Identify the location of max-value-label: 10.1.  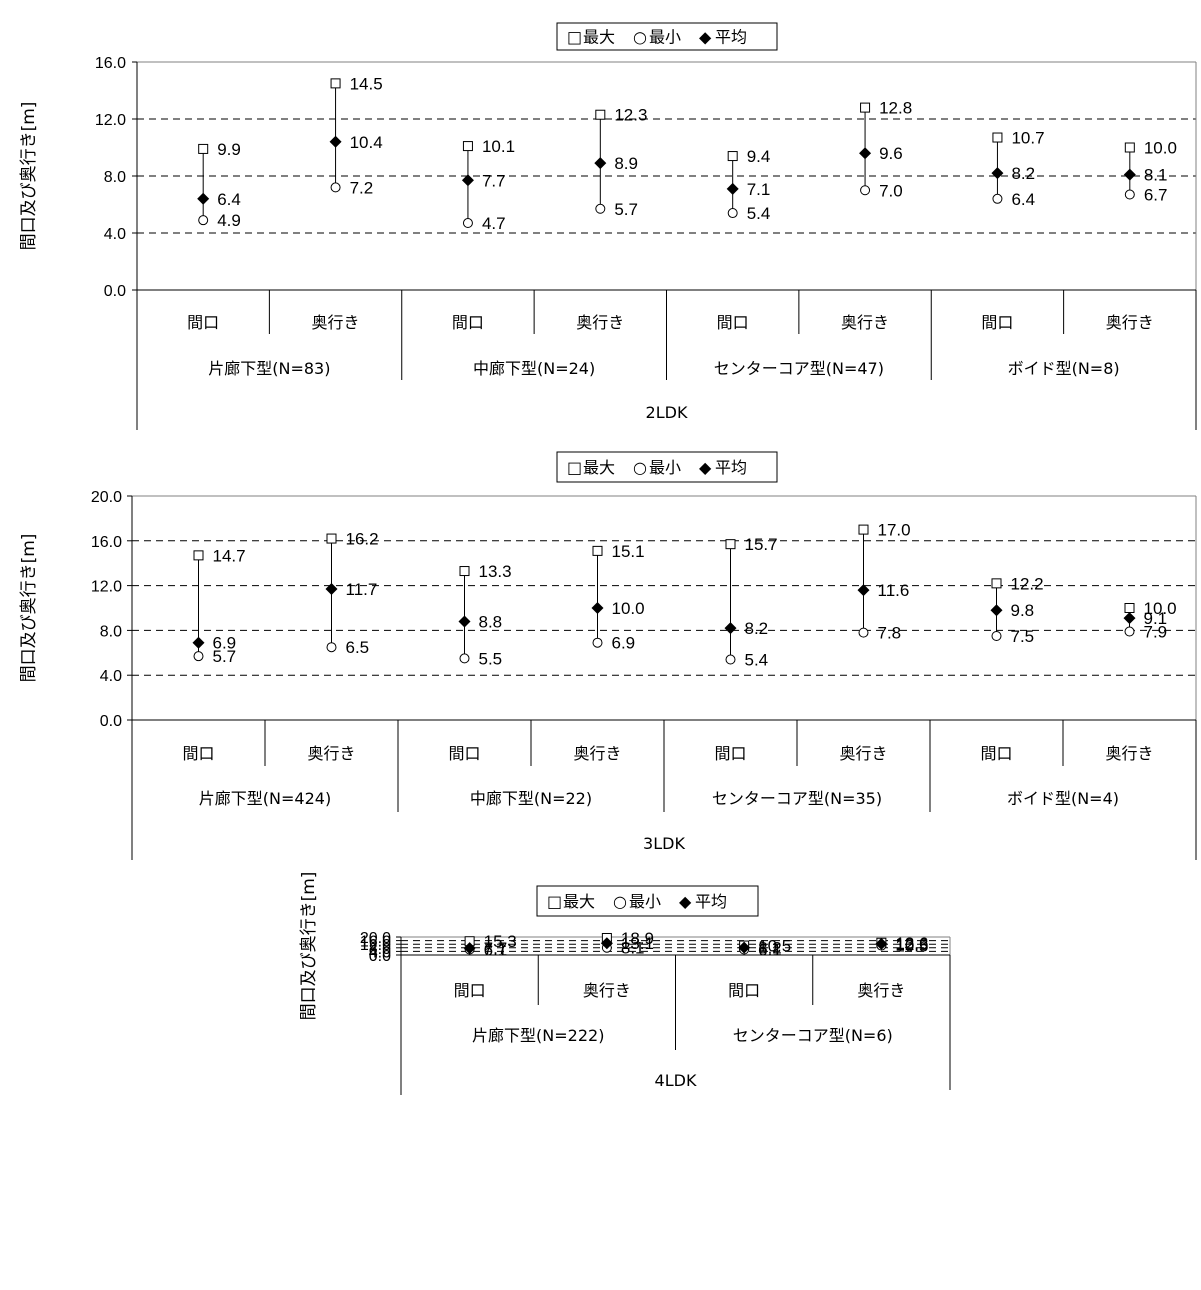
(498, 146).